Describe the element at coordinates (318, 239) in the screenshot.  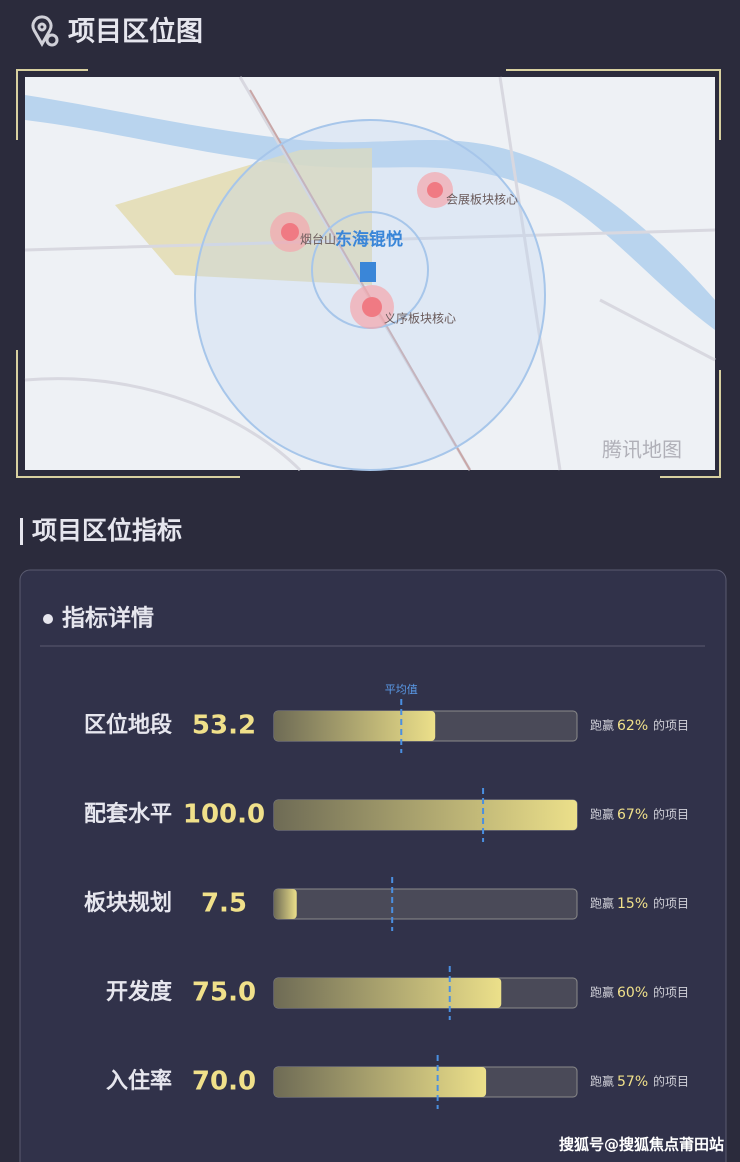
I see `map-label: 烟台山` at that location.